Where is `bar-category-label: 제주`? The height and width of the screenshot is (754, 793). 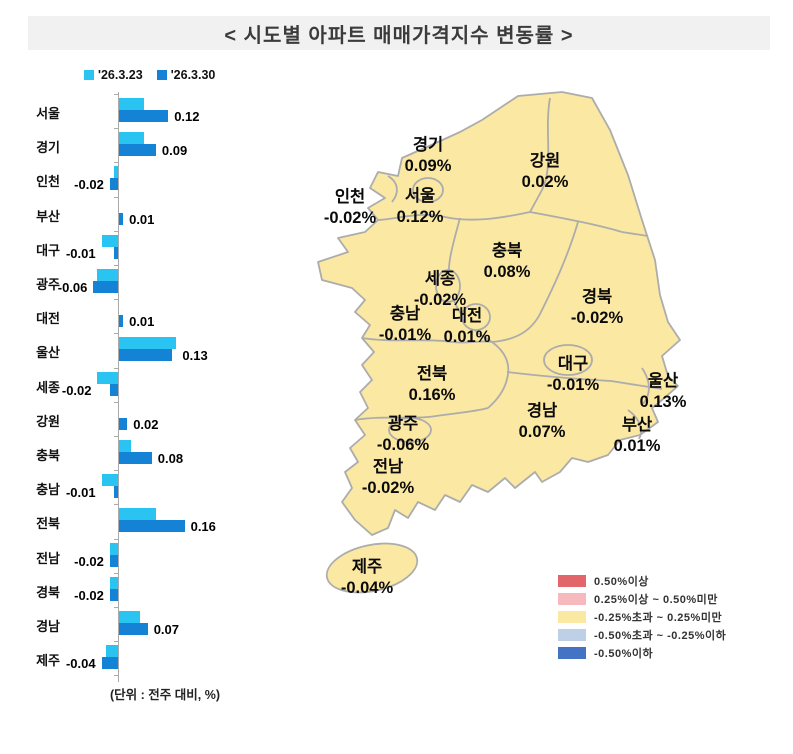 bar-category-label: 제주 is located at coordinates (48, 661).